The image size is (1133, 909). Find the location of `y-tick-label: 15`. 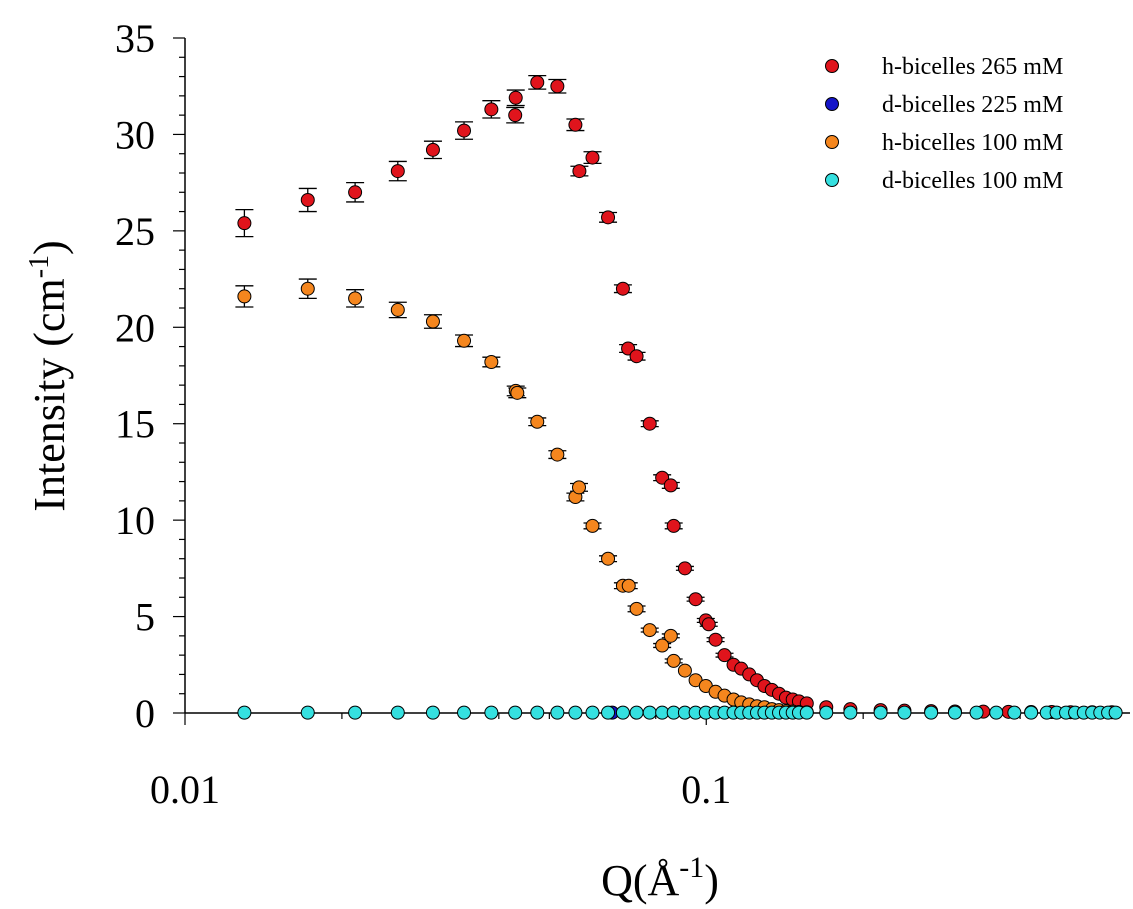

y-tick-label: 15 is located at coordinates (135, 424).